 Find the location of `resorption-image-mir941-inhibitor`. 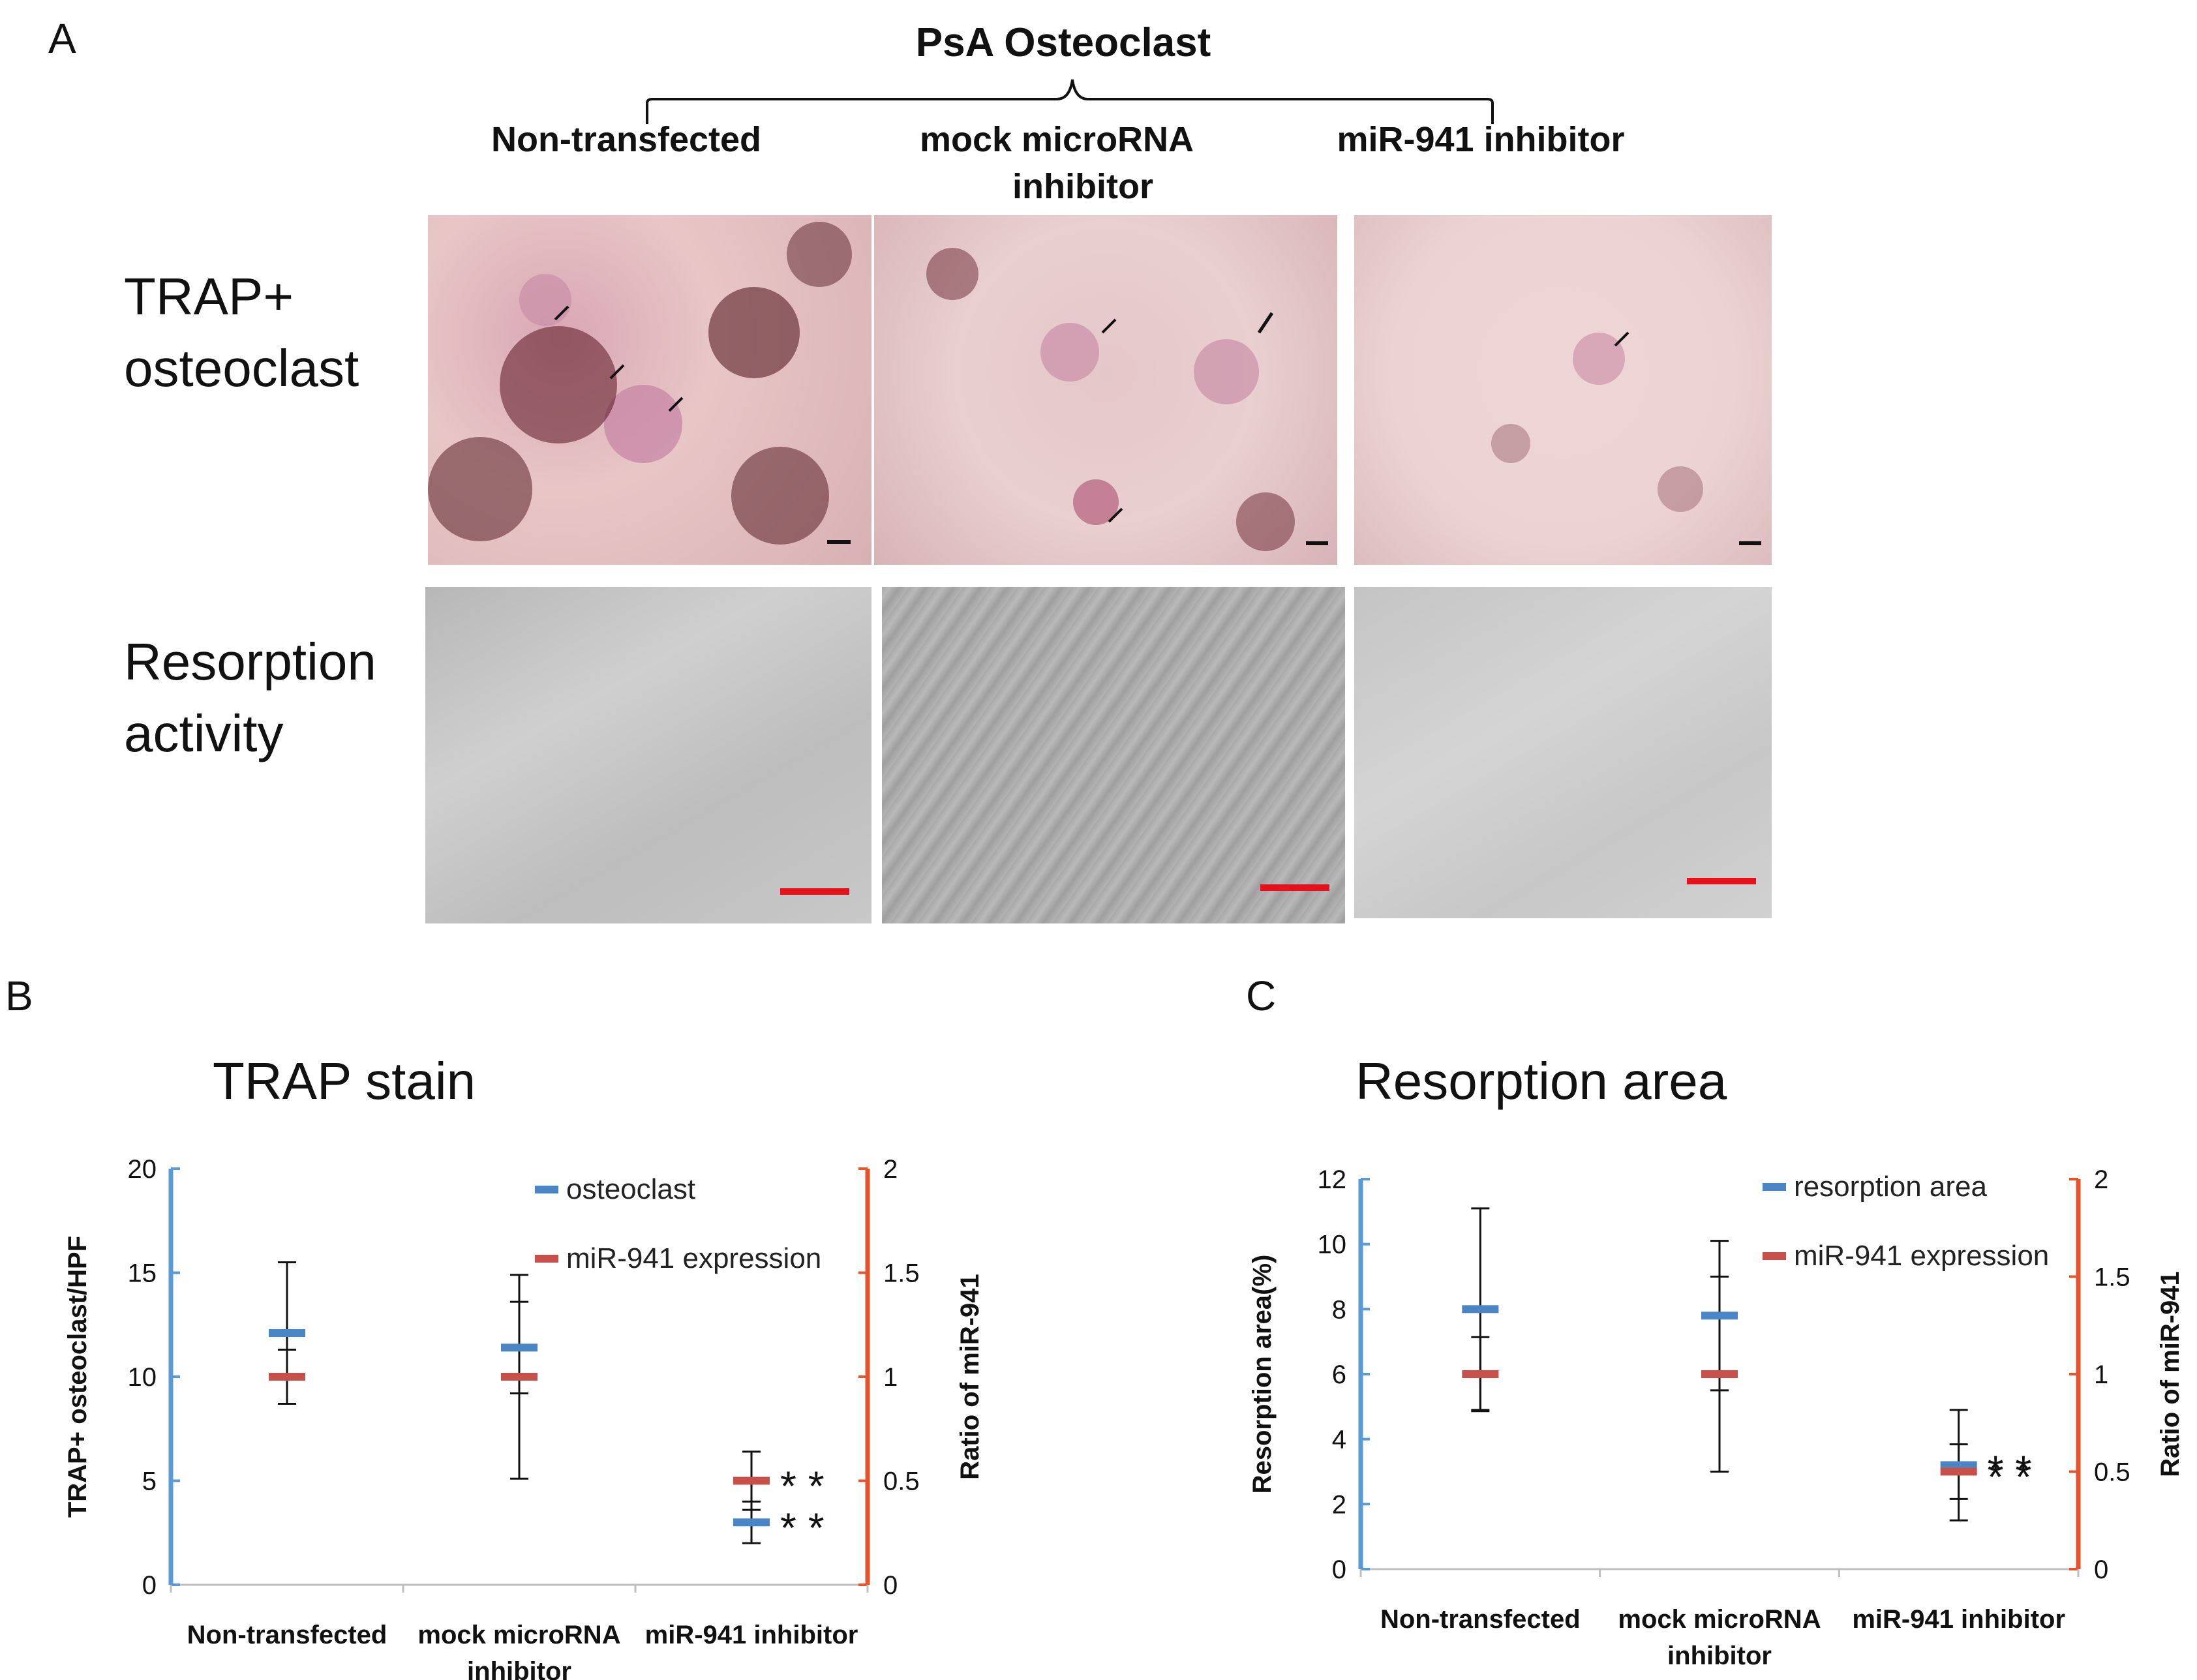

resorption-image-mir941-inhibitor is located at coordinates (1563, 753).